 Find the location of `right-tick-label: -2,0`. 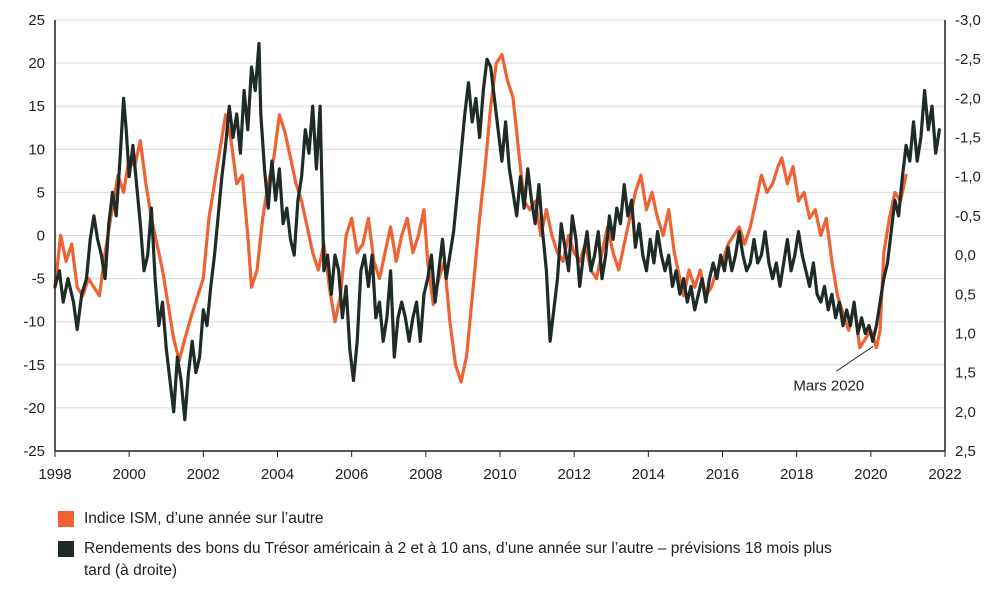

right-tick-label: -2,0 is located at coordinates (968, 98).